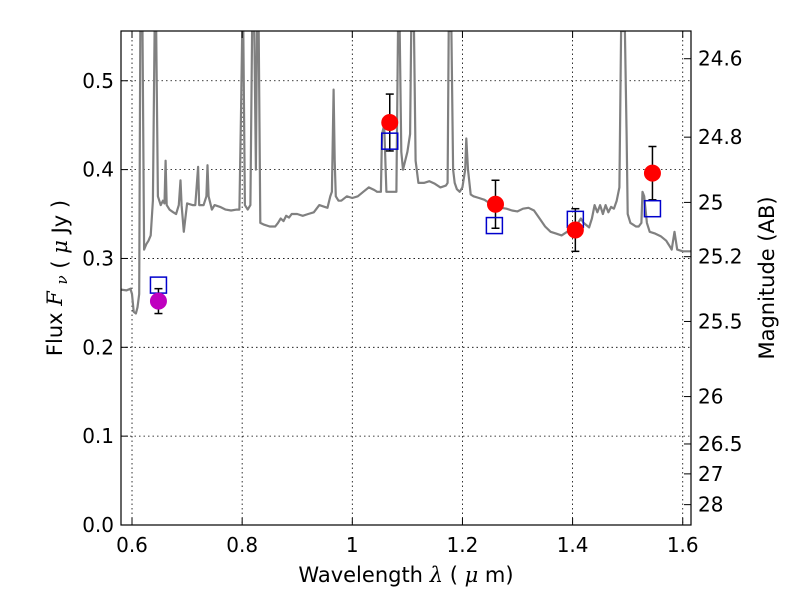 This screenshot has height=600, width=800. I want to click on y2-tick-label: 25.5, so click(720, 321).